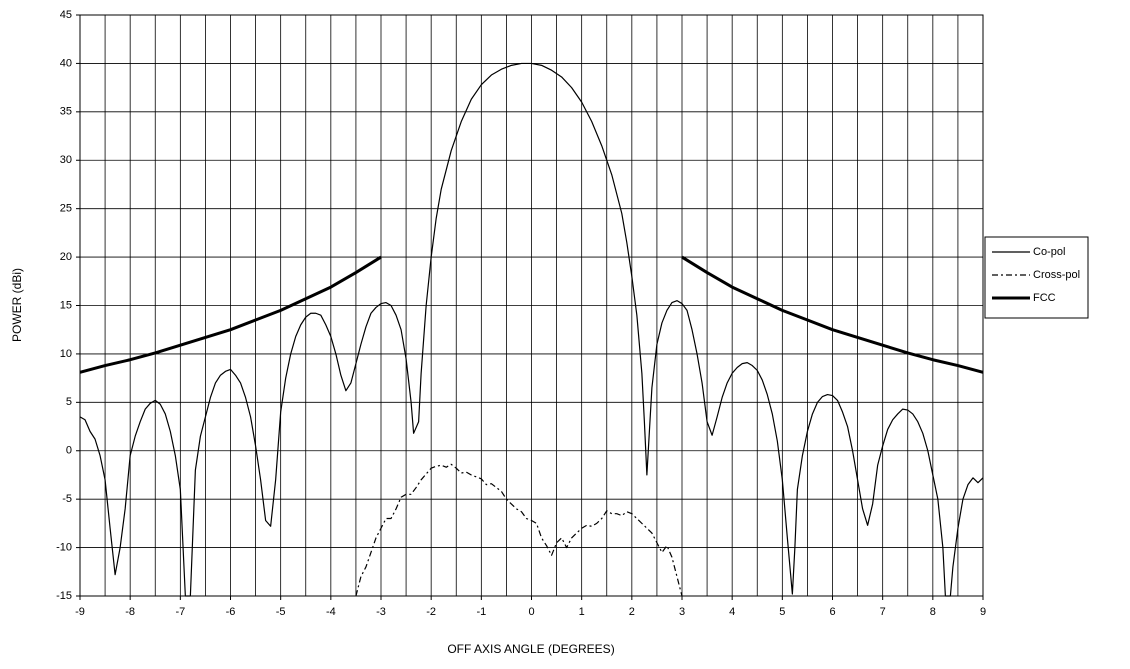 The height and width of the screenshot is (669, 1130). What do you see at coordinates (530, 649) in the screenshot?
I see `x-axis-label: OFF AXIS ANGLE (DEGREES)` at bounding box center [530, 649].